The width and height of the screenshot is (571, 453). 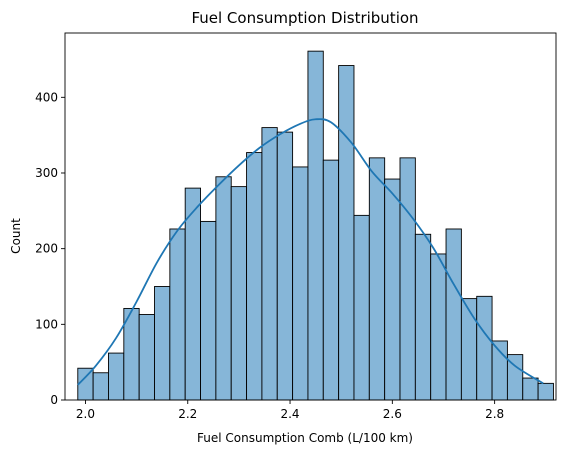 What do you see at coordinates (187, 414) in the screenshot?
I see `x-tick-label: 2.2` at bounding box center [187, 414].